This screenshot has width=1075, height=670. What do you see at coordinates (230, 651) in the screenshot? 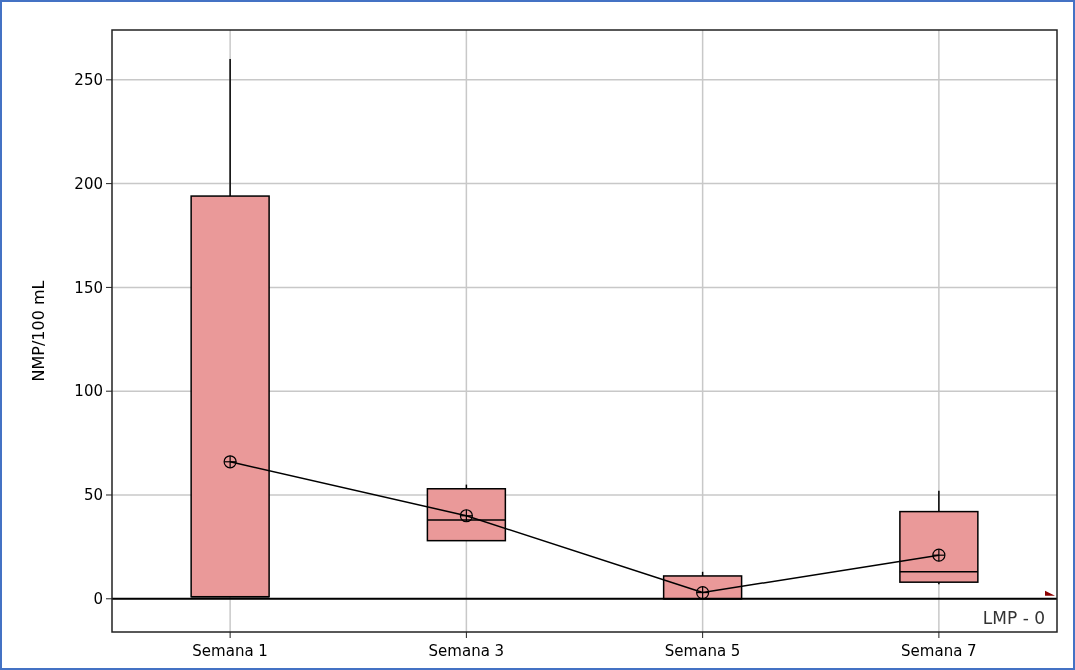
I see `x-tick-label: Semana 1` at bounding box center [230, 651].